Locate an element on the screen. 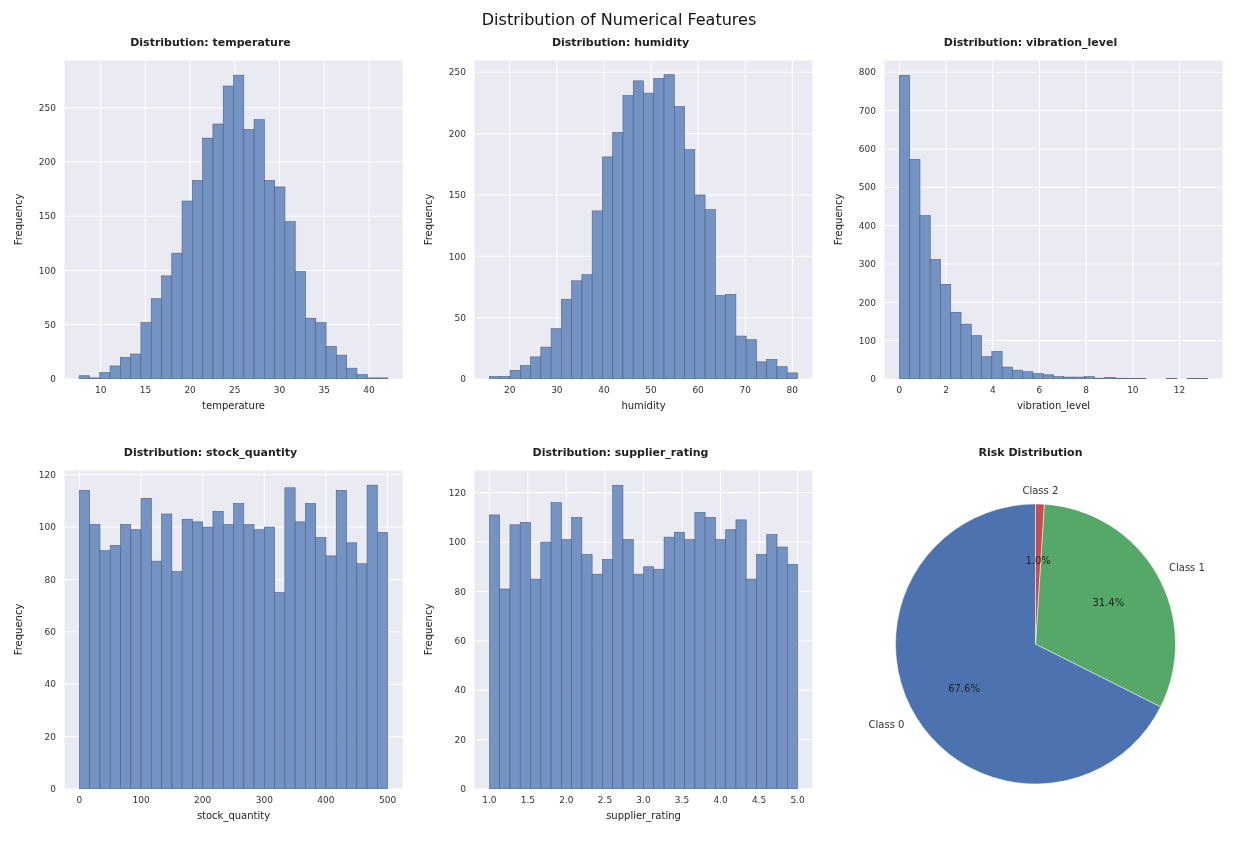 This screenshot has width=1238, height=860. chart-title: Distribution: supplier_rating is located at coordinates (620, 453).